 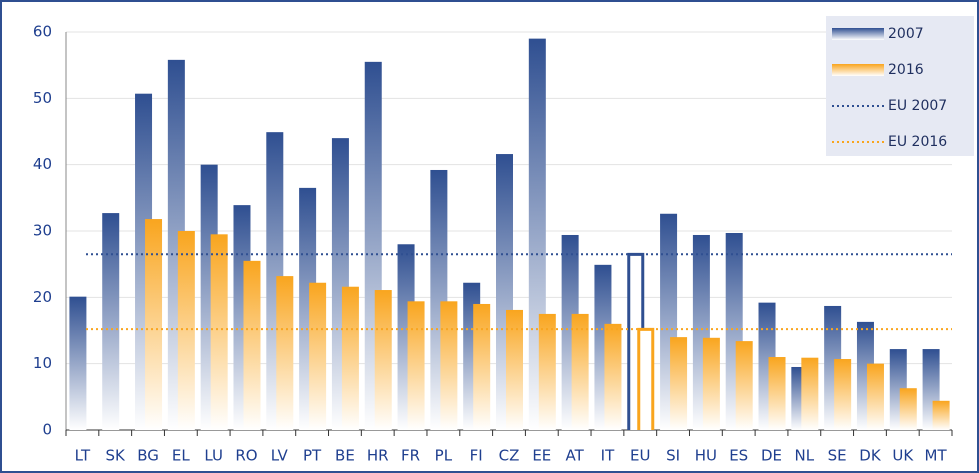 What do you see at coordinates (917, 106) in the screenshot?
I see `legend-label: EU 2007` at bounding box center [917, 106].